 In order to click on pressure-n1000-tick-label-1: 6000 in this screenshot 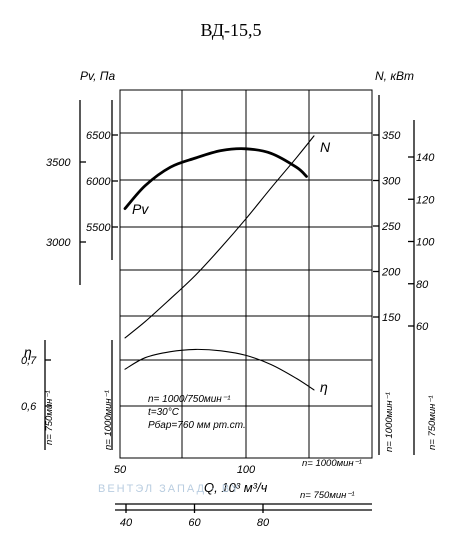, I will do `click(98, 182)`.